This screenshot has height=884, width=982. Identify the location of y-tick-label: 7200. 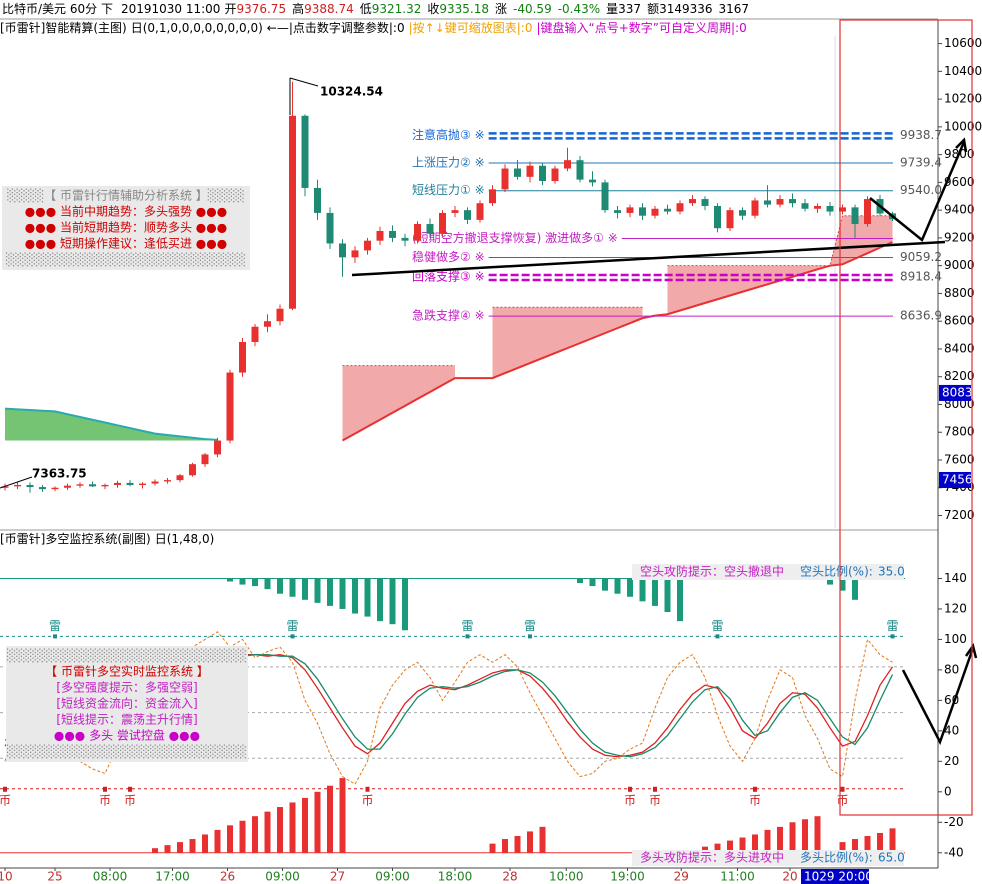
(959, 515).